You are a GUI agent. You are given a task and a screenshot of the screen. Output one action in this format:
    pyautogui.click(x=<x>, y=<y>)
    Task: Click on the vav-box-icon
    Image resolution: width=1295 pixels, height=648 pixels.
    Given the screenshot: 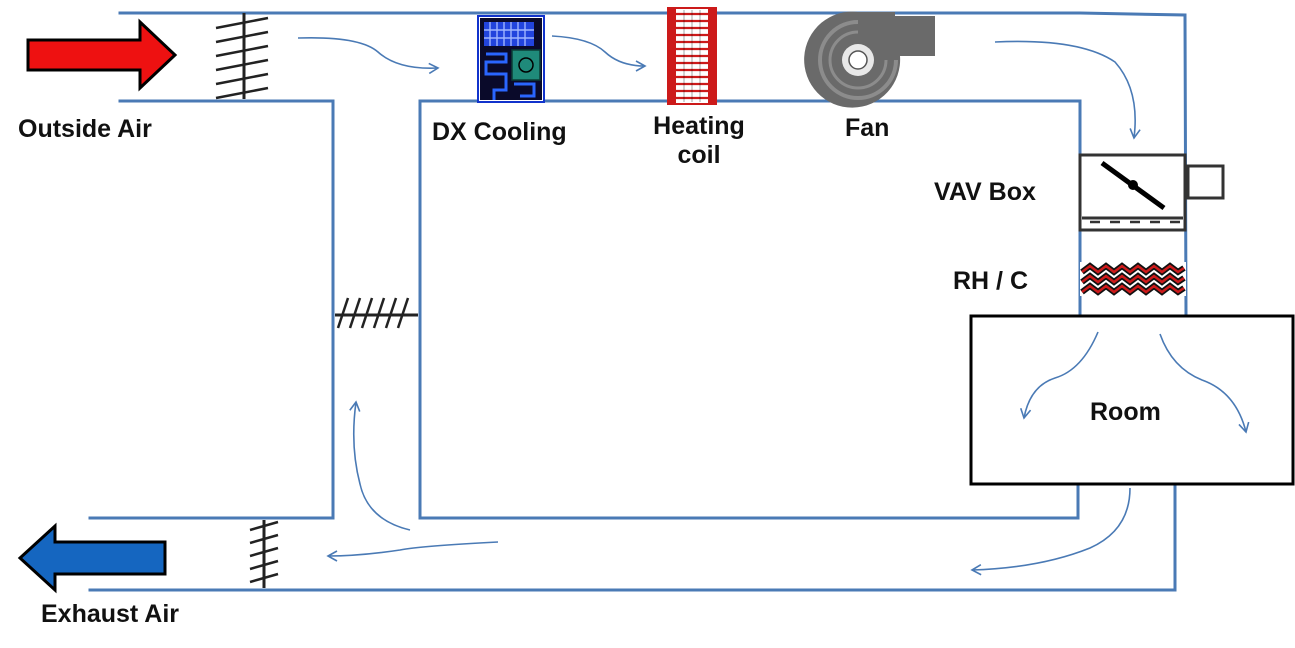 What is the action you would take?
    pyautogui.click(x=1151, y=192)
    